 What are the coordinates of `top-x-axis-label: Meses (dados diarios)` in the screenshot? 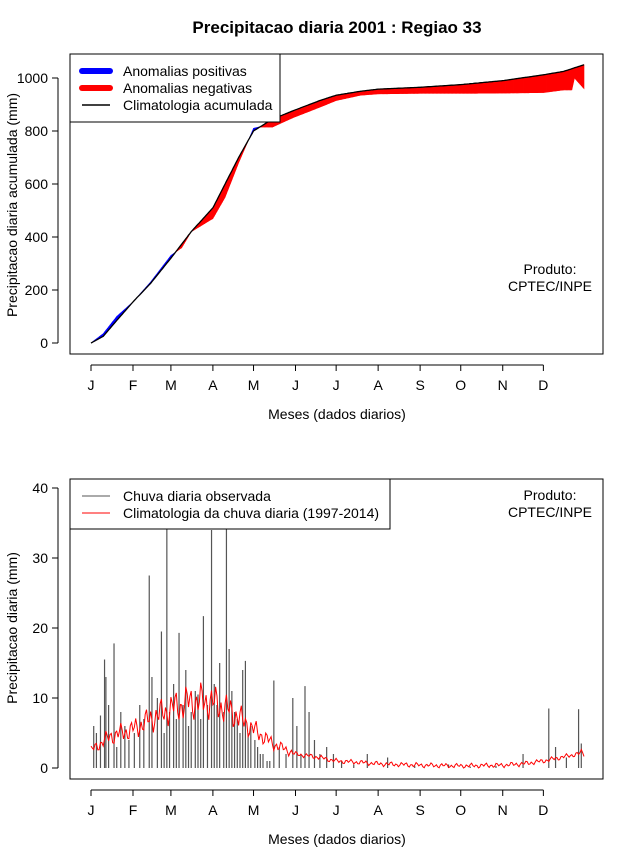 It's located at (337, 414).